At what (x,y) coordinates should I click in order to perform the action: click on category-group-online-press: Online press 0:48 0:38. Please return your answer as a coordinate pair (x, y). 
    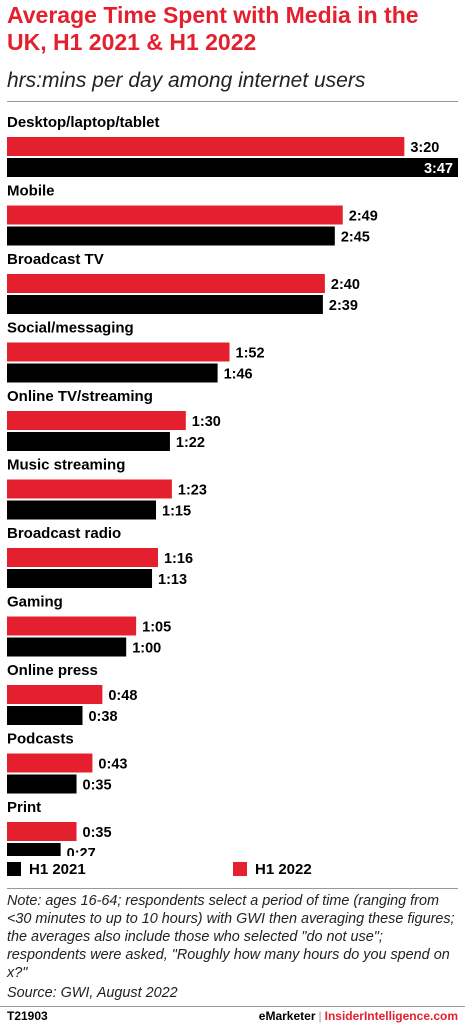
    Looking at the image, I should click on (72, 693).